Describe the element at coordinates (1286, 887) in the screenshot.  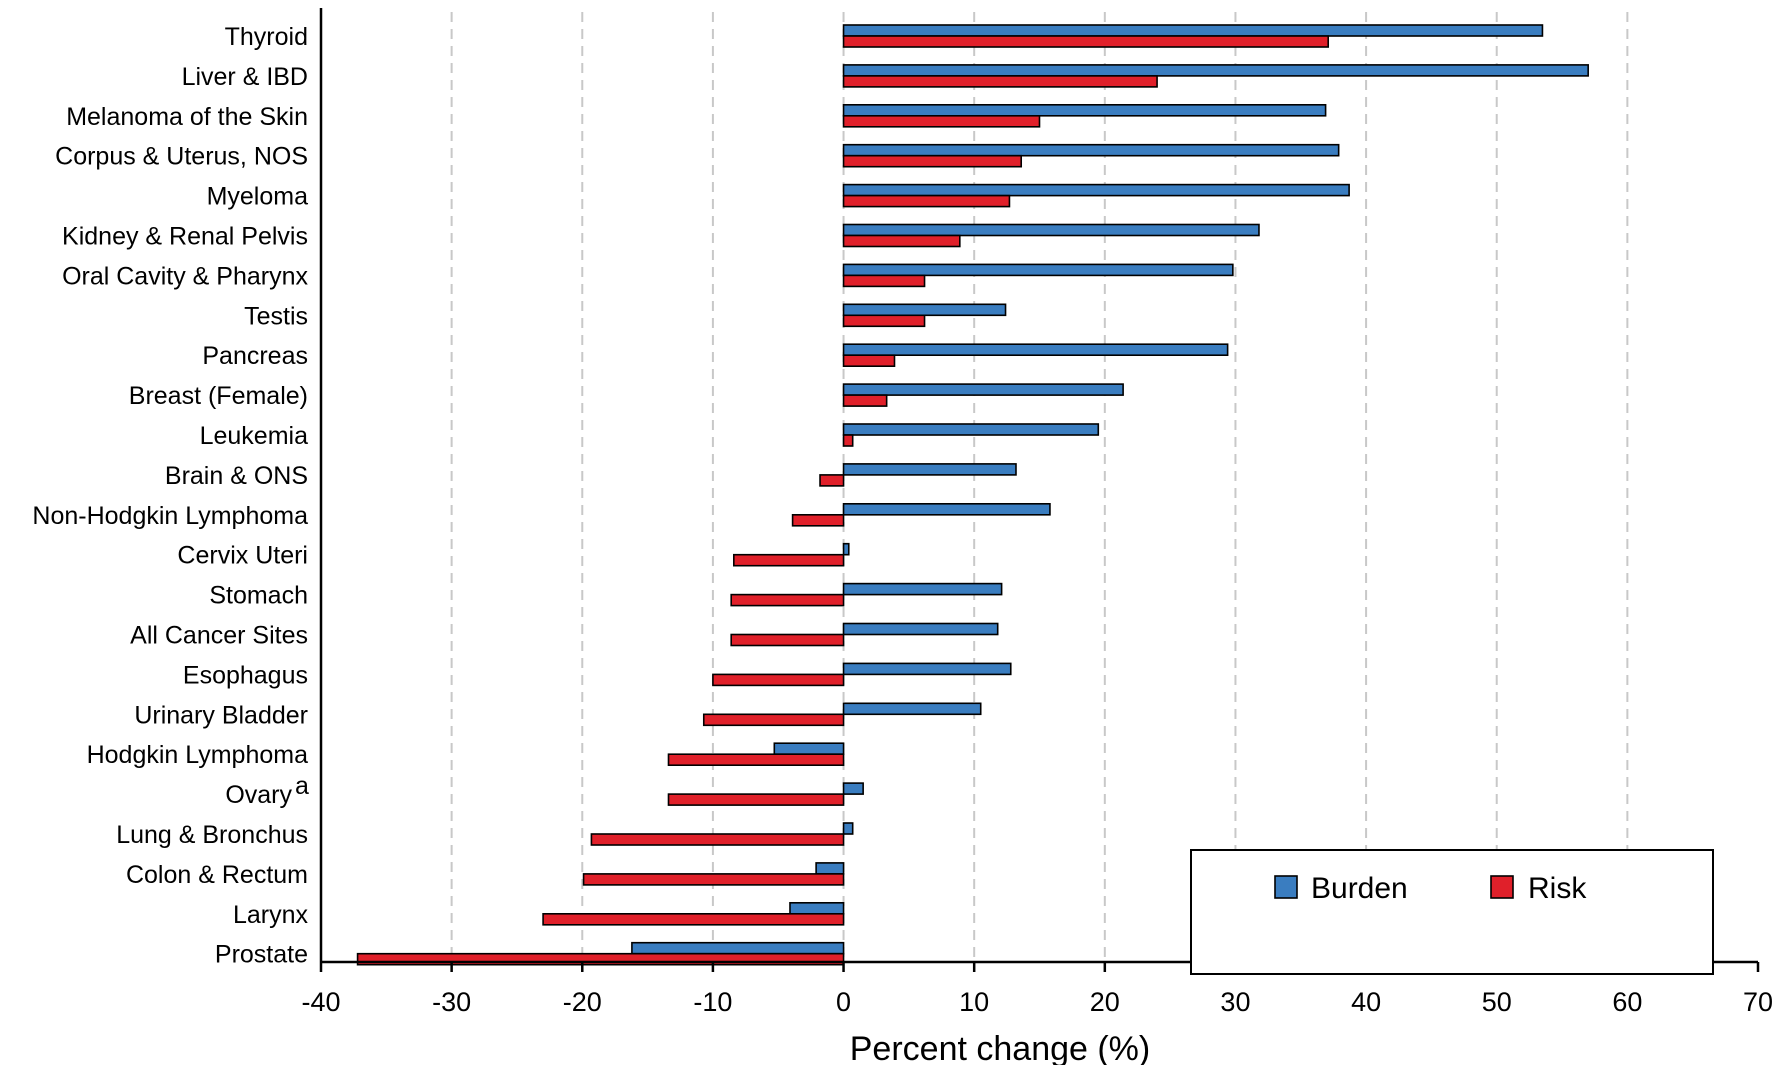
I see `legend-swatch-burden` at that location.